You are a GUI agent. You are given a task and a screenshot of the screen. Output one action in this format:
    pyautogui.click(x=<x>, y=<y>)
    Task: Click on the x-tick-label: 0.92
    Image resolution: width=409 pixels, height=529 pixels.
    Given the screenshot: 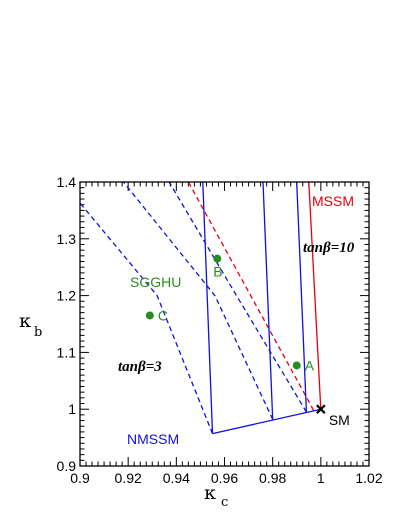 What is the action you would take?
    pyautogui.click(x=128, y=478)
    